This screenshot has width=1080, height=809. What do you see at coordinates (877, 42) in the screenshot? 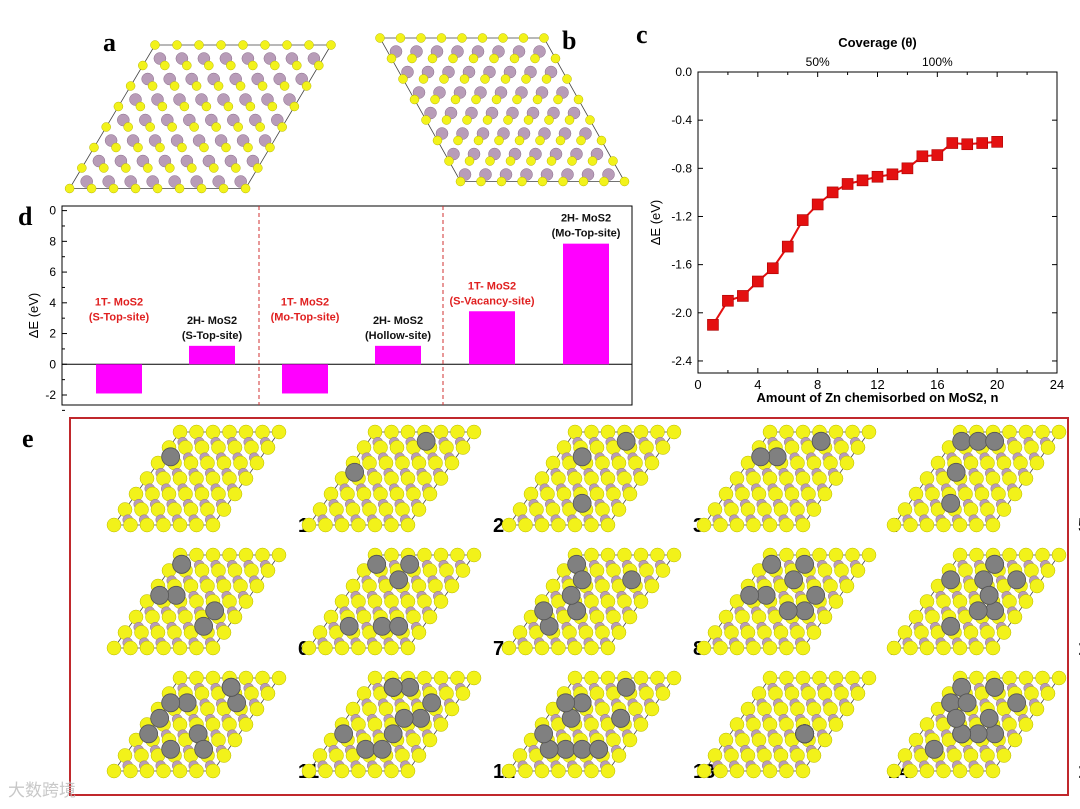
I see `top-axis-title: Coverage (θ)` at bounding box center [877, 42].